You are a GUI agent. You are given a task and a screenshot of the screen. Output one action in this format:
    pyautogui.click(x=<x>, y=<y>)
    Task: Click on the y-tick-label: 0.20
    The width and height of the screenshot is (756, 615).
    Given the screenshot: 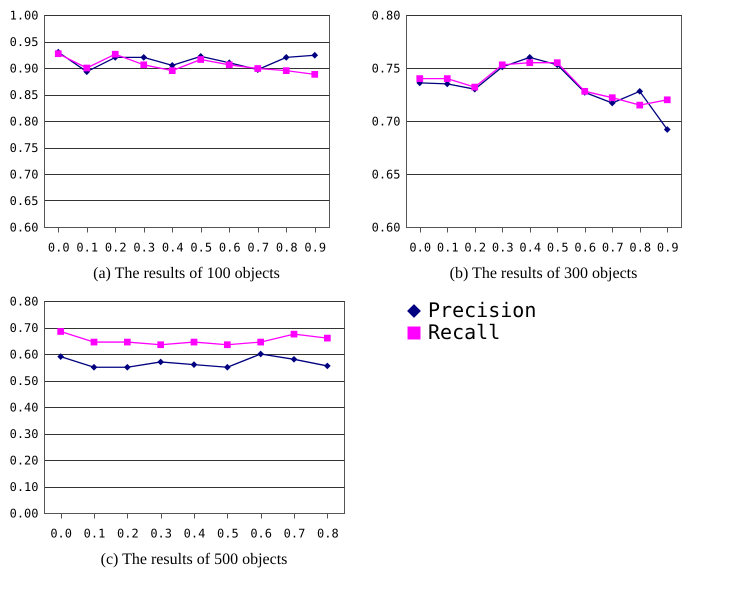 What is the action you would take?
    pyautogui.click(x=24, y=461)
    